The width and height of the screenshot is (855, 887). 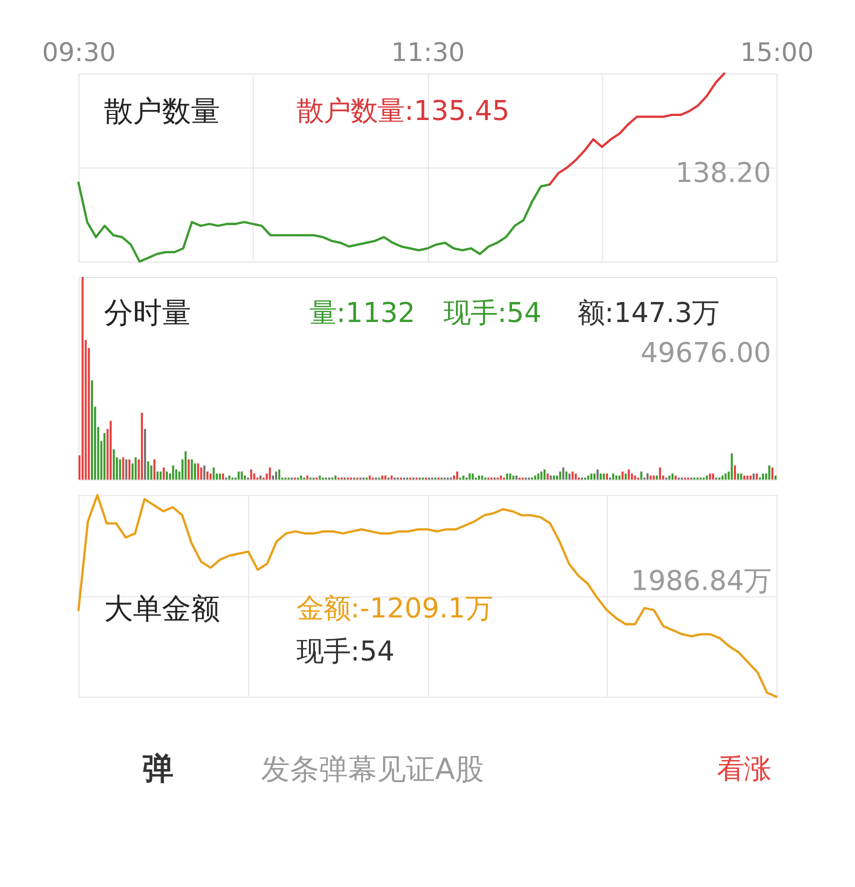 What do you see at coordinates (723, 174) in the screenshot?
I see `annotation: 138.20` at bounding box center [723, 174].